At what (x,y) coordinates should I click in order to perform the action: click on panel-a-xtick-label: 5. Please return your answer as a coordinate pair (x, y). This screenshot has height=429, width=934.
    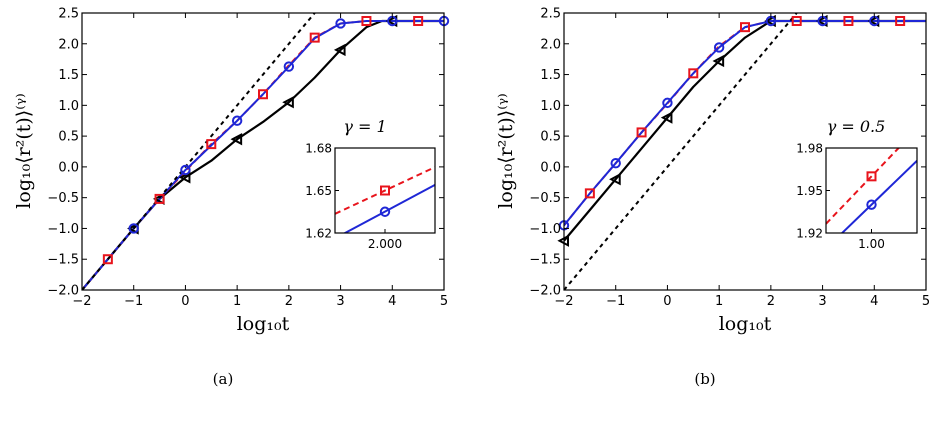
    Looking at the image, I should click on (444, 301).